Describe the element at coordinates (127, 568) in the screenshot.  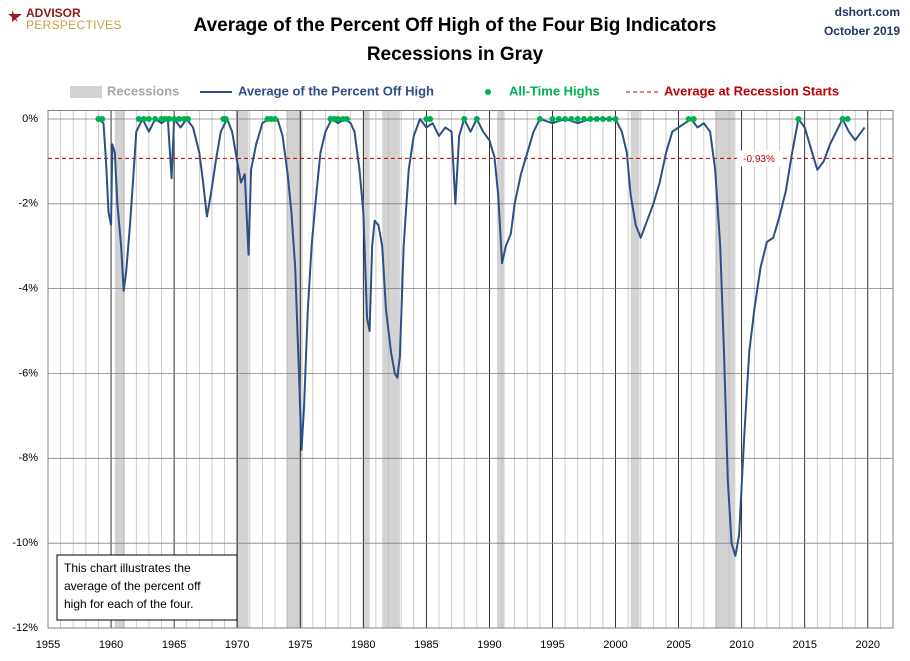
I see `annotation-text: This chart illustrates the` at that location.